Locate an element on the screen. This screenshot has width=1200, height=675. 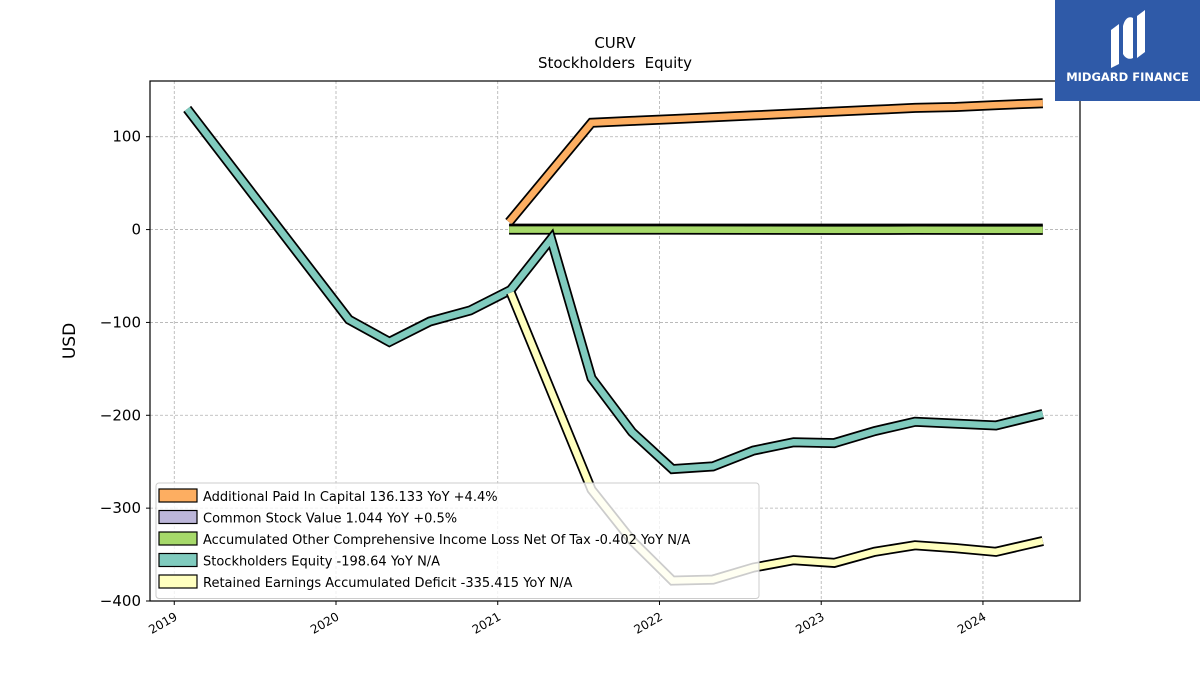
x-tick-label: 2019 is located at coordinates (162, 622).